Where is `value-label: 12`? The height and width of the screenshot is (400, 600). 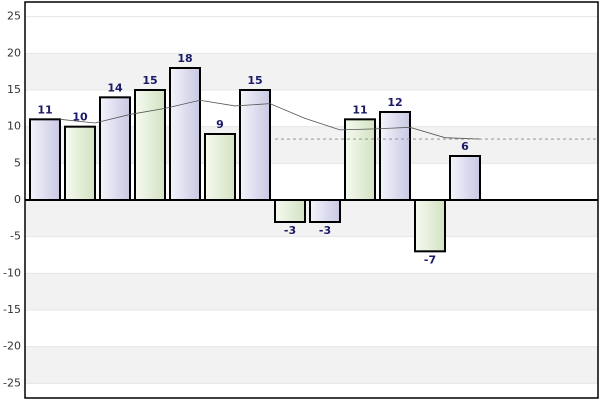
value-label: 12 is located at coordinates (394, 102).